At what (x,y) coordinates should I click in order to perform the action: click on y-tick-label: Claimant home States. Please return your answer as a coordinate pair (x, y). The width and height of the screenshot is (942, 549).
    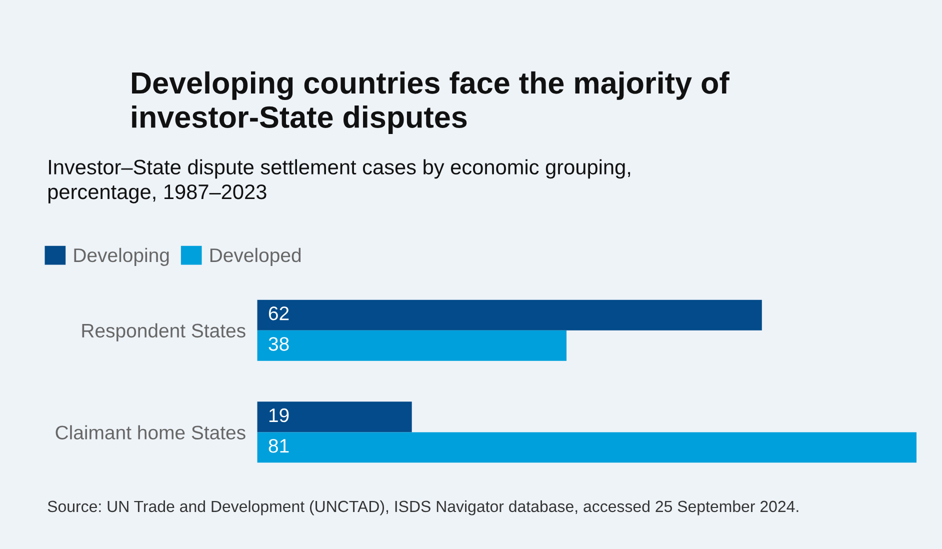
    Looking at the image, I should click on (151, 432).